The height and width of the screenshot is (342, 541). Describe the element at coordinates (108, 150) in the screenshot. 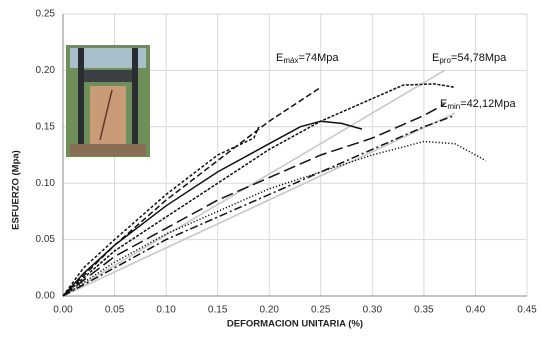

I see `photo-base` at that location.